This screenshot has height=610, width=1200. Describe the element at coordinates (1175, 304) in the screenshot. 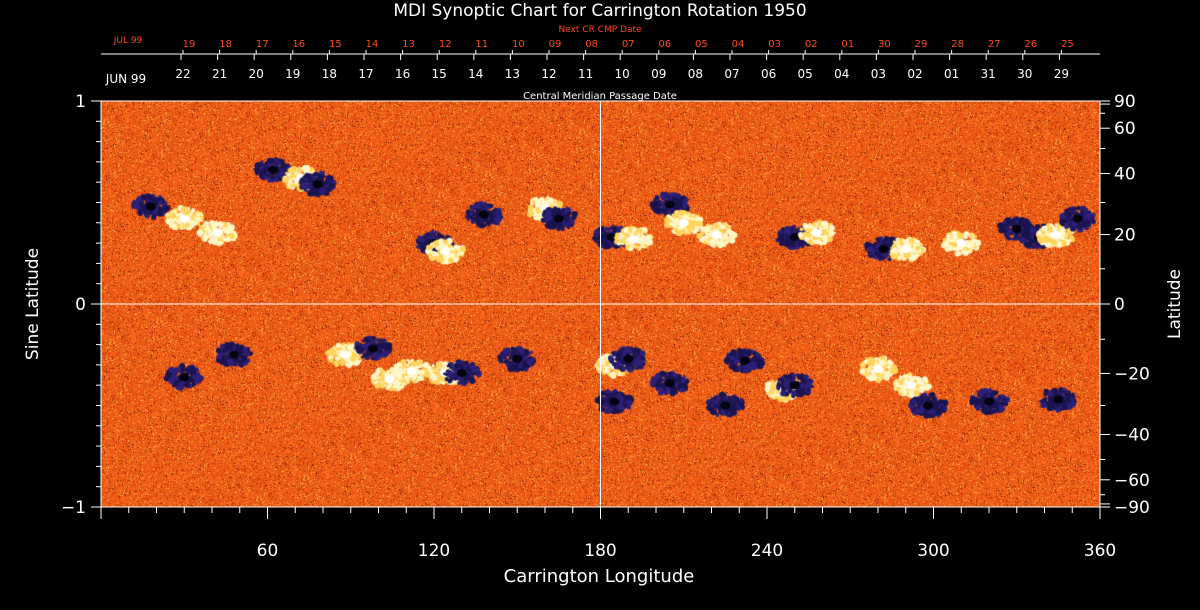

I see `y-axis-label-right: Latitude` at that location.